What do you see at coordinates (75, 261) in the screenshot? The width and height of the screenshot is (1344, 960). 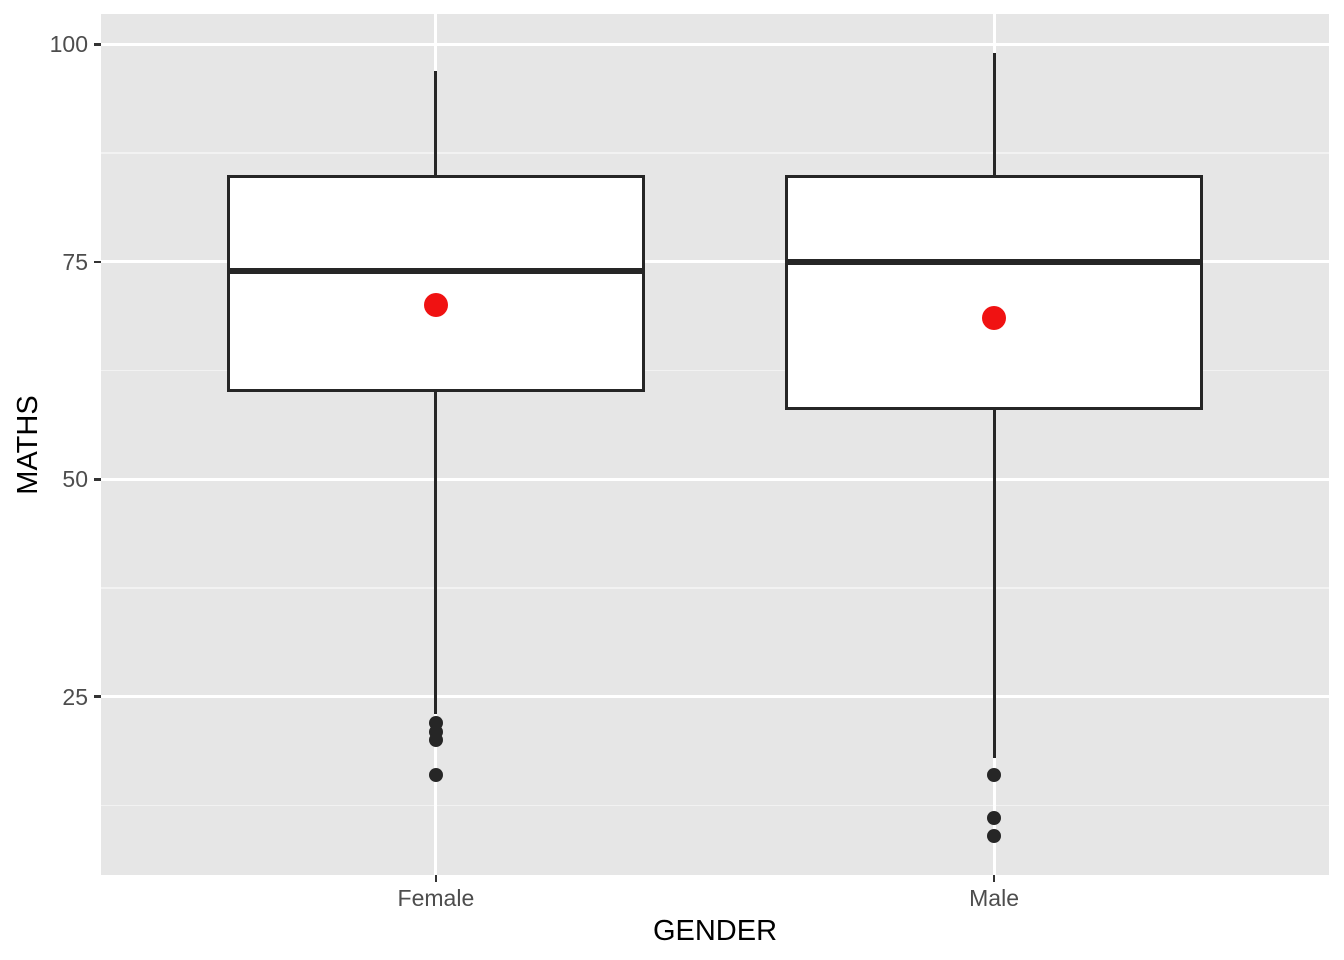 I see `y-axis-tick-label: 75` at bounding box center [75, 261].